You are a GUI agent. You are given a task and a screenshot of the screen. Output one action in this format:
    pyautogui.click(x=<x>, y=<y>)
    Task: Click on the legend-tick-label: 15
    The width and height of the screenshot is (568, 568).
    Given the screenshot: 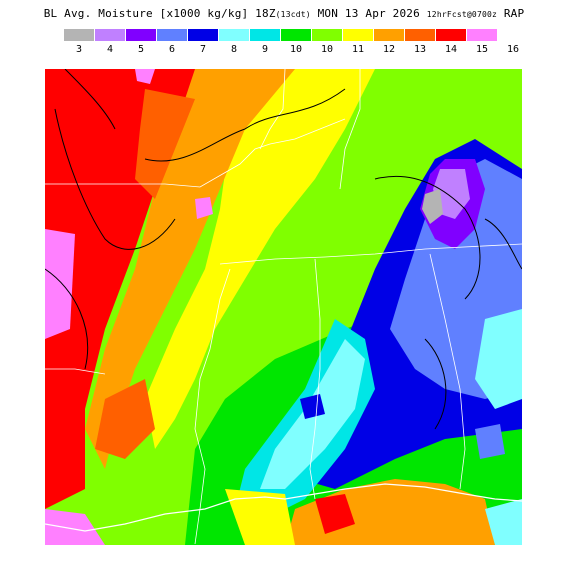 What is the action you would take?
    pyautogui.click(x=482, y=49)
    